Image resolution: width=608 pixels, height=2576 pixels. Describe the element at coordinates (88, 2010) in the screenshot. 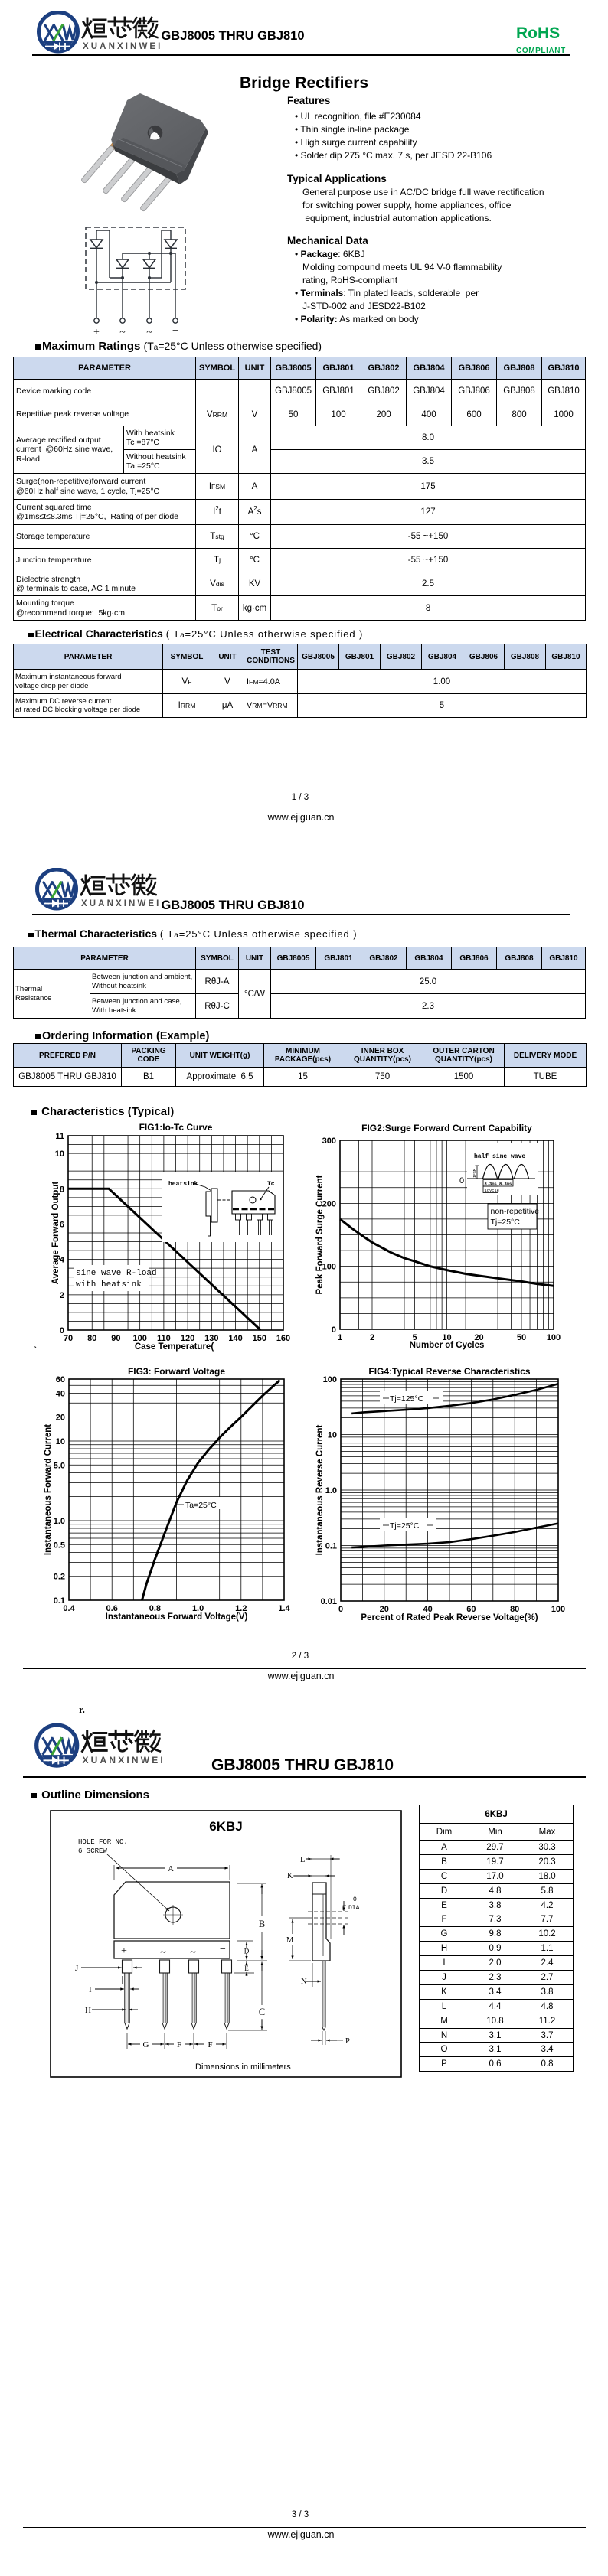

I see `svg-text: H` at that location.